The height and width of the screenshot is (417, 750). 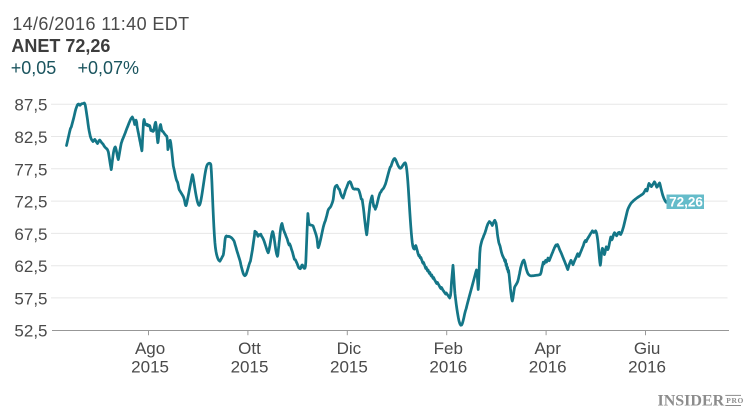 I want to click on svg-text: Dic, so click(x=349, y=348).